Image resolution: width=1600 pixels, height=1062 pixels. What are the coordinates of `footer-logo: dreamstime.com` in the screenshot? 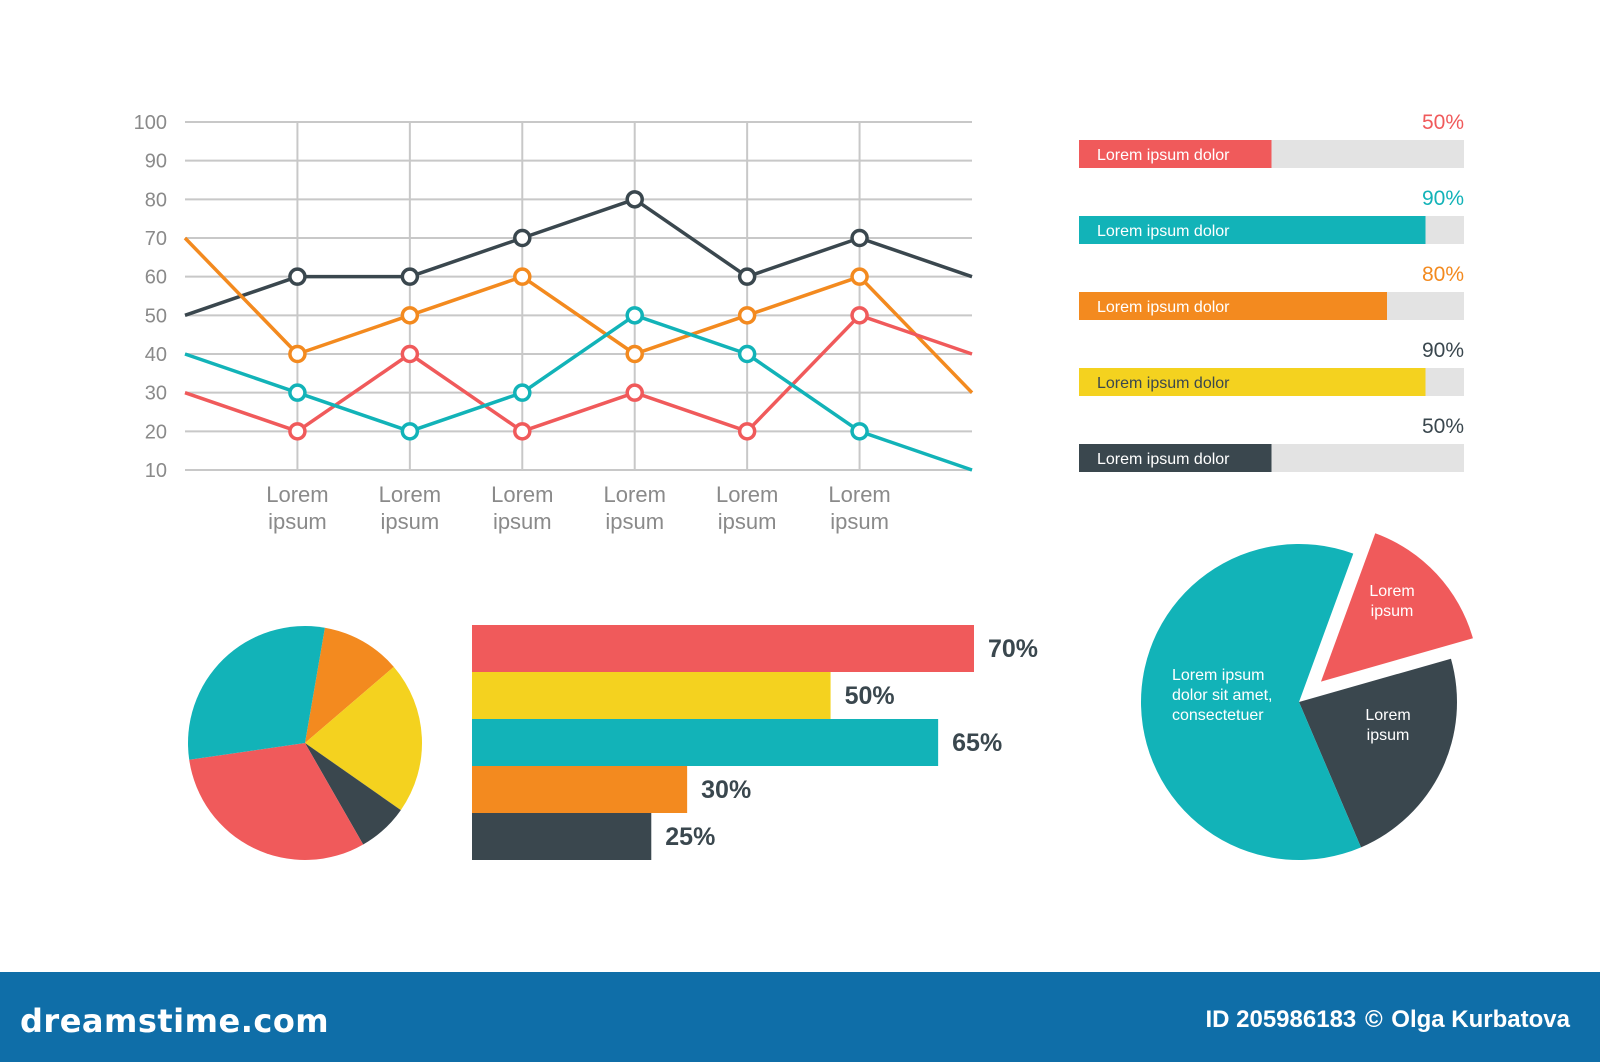 It's located at (175, 1021).